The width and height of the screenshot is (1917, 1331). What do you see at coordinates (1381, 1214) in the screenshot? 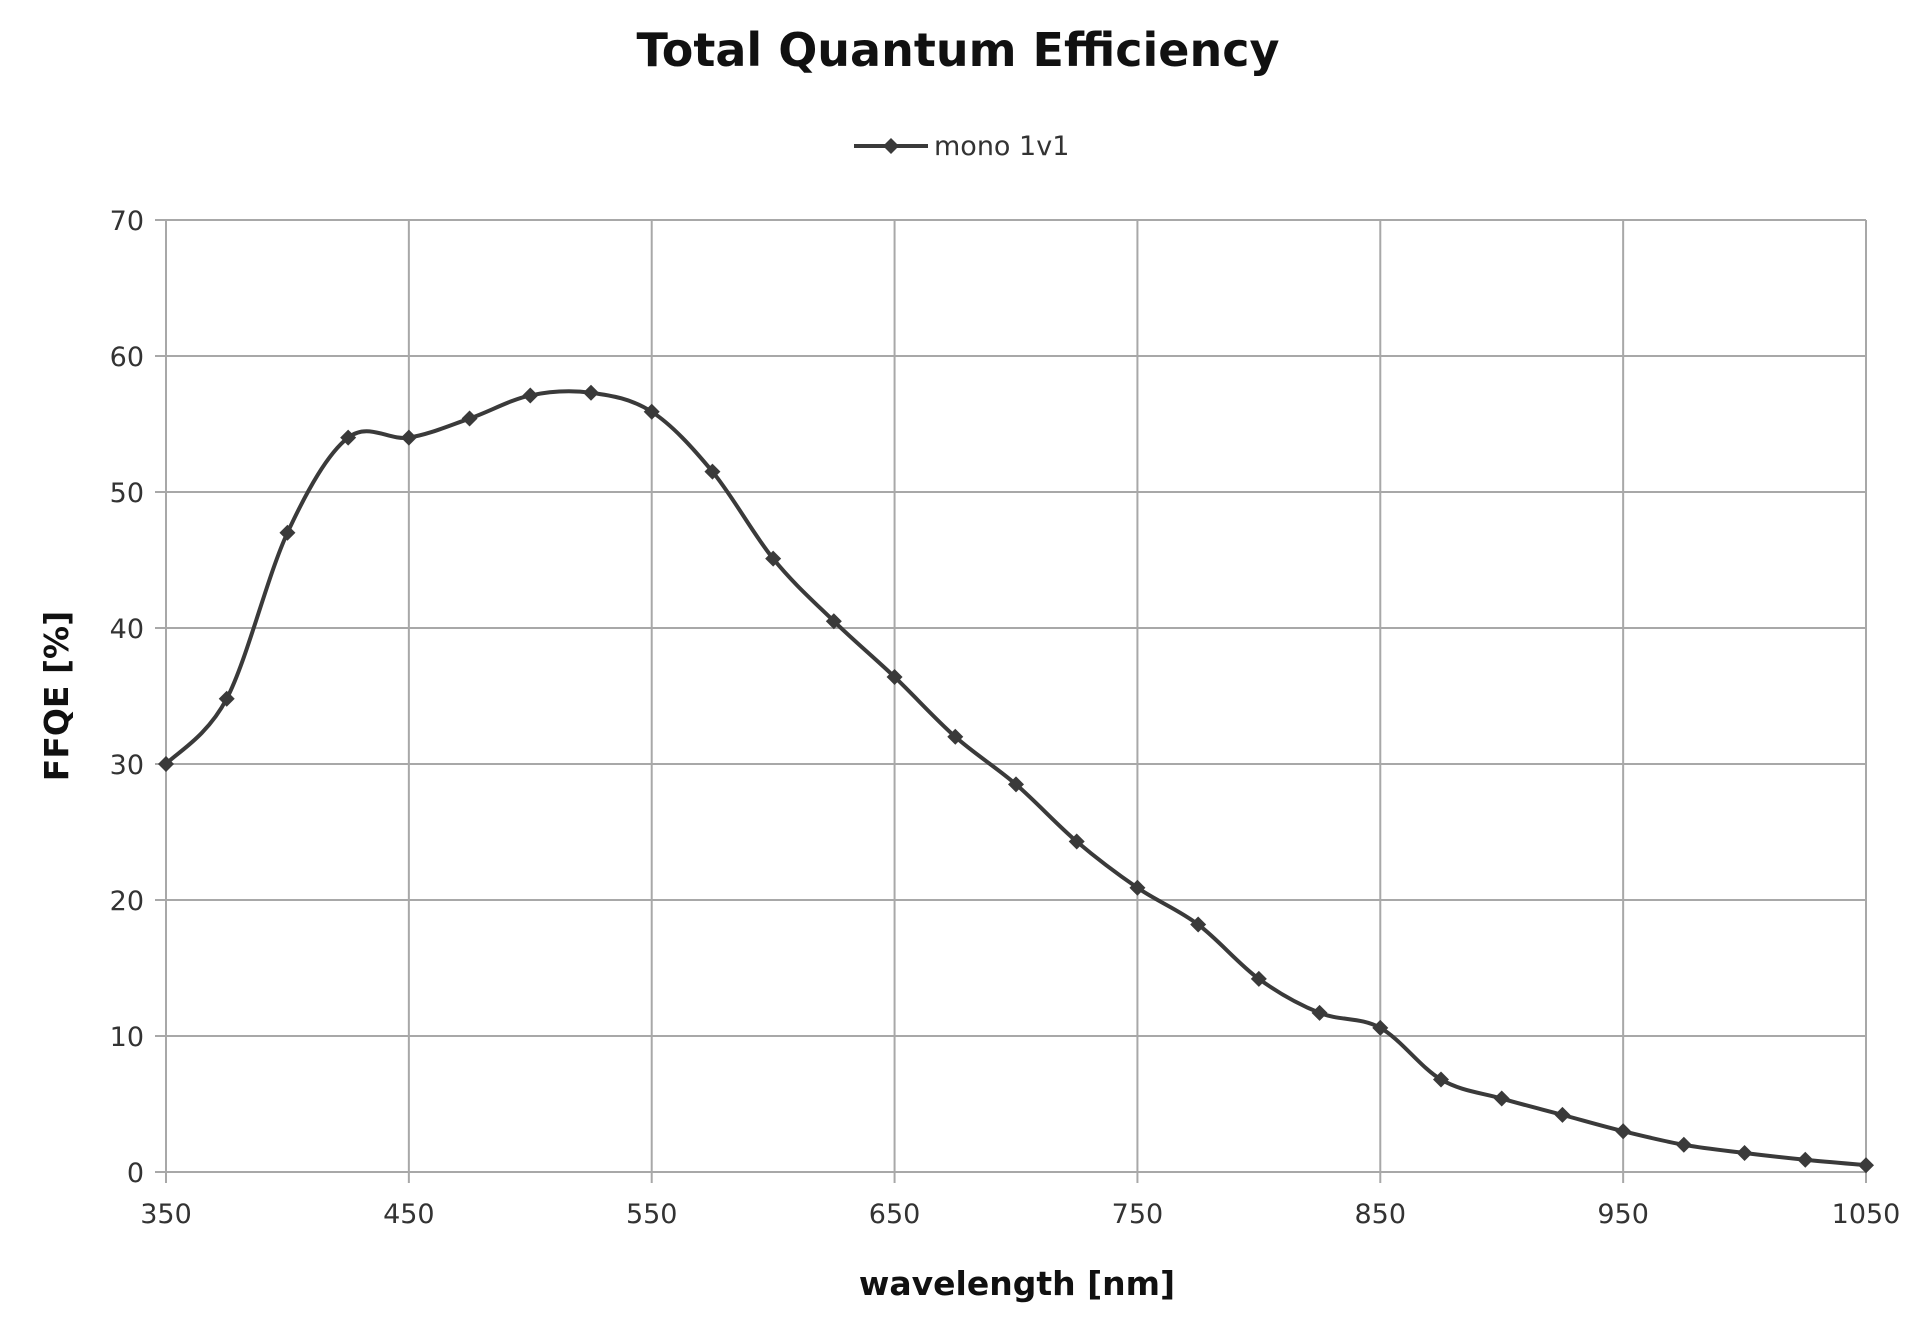
I see `x-tick-label: 850` at bounding box center [1381, 1214].